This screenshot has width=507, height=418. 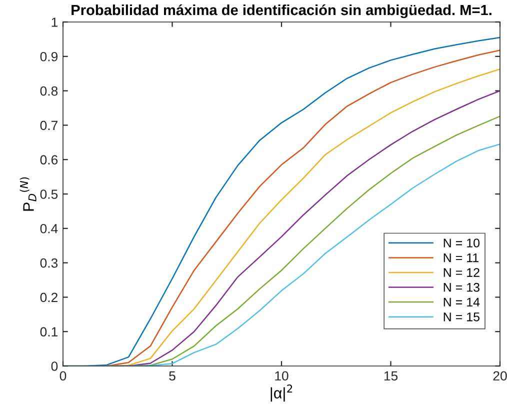 What do you see at coordinates (63, 376) in the screenshot?
I see `x-tick-label: 0` at bounding box center [63, 376].